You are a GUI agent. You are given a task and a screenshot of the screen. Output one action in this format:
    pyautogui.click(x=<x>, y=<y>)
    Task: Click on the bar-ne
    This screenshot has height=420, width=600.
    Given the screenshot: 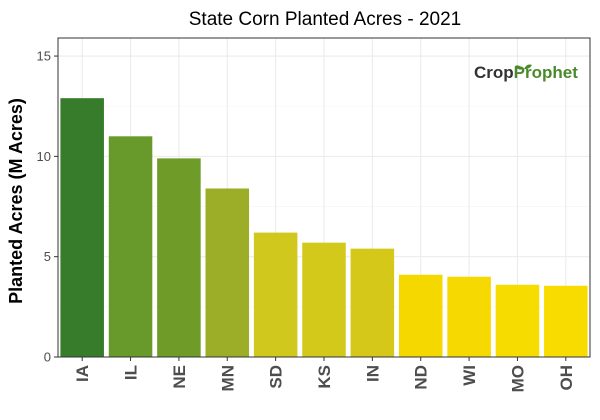 What is the action you would take?
    pyautogui.click(x=179, y=257)
    